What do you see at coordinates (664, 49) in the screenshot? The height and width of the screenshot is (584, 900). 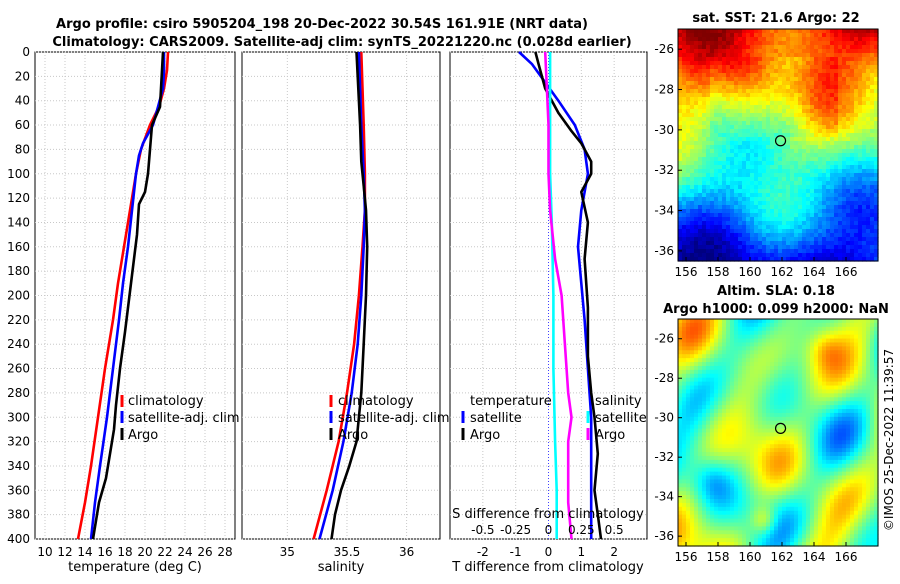 I see `map-y-tick-label: -26` at bounding box center [664, 49].